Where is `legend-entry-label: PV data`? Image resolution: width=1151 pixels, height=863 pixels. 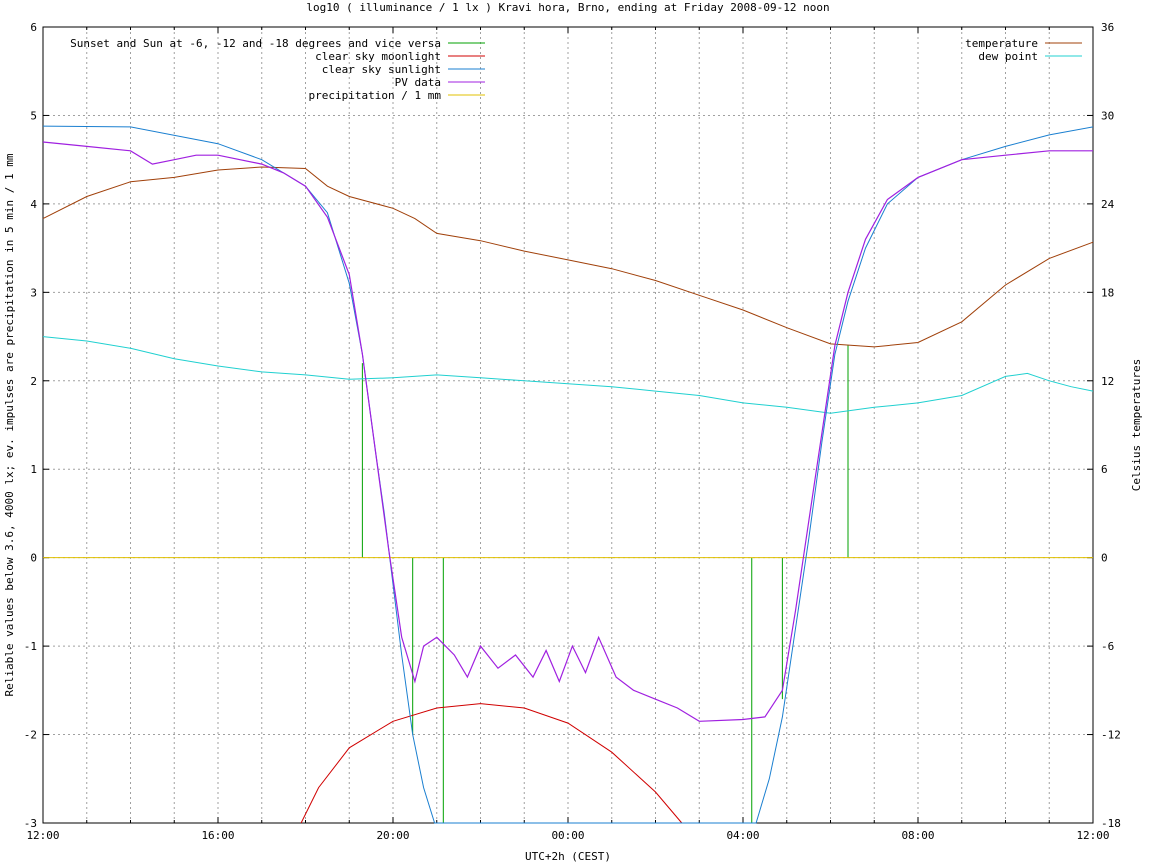
legend-entry-label: PV data is located at coordinates (418, 82).